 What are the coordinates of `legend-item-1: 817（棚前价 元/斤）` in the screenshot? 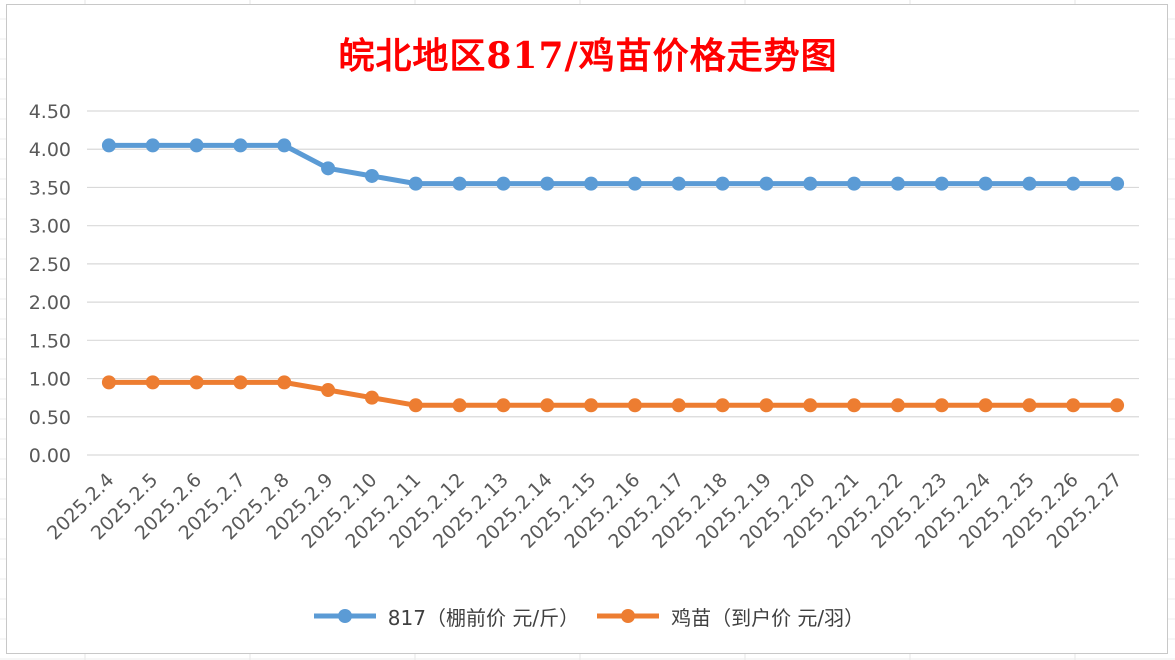 It's located at (445, 616).